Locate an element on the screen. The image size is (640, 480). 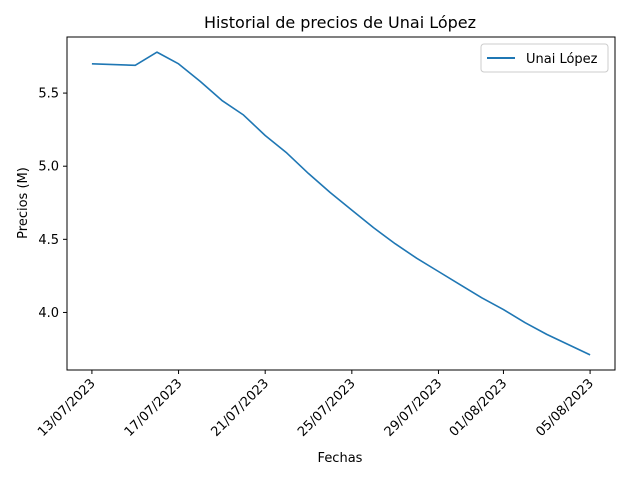
y-tick-label: 5.0 is located at coordinates (48, 167).